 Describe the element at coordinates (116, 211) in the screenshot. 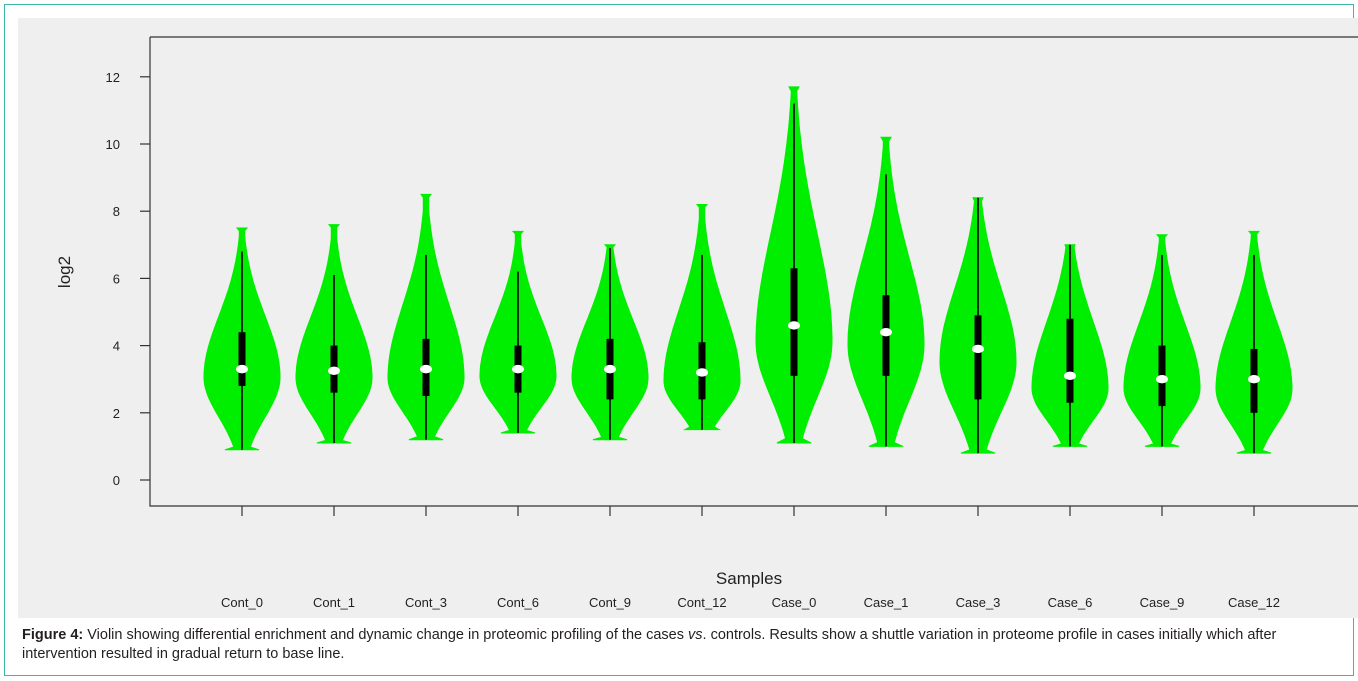

I see `y-tick-label: 8` at that location.